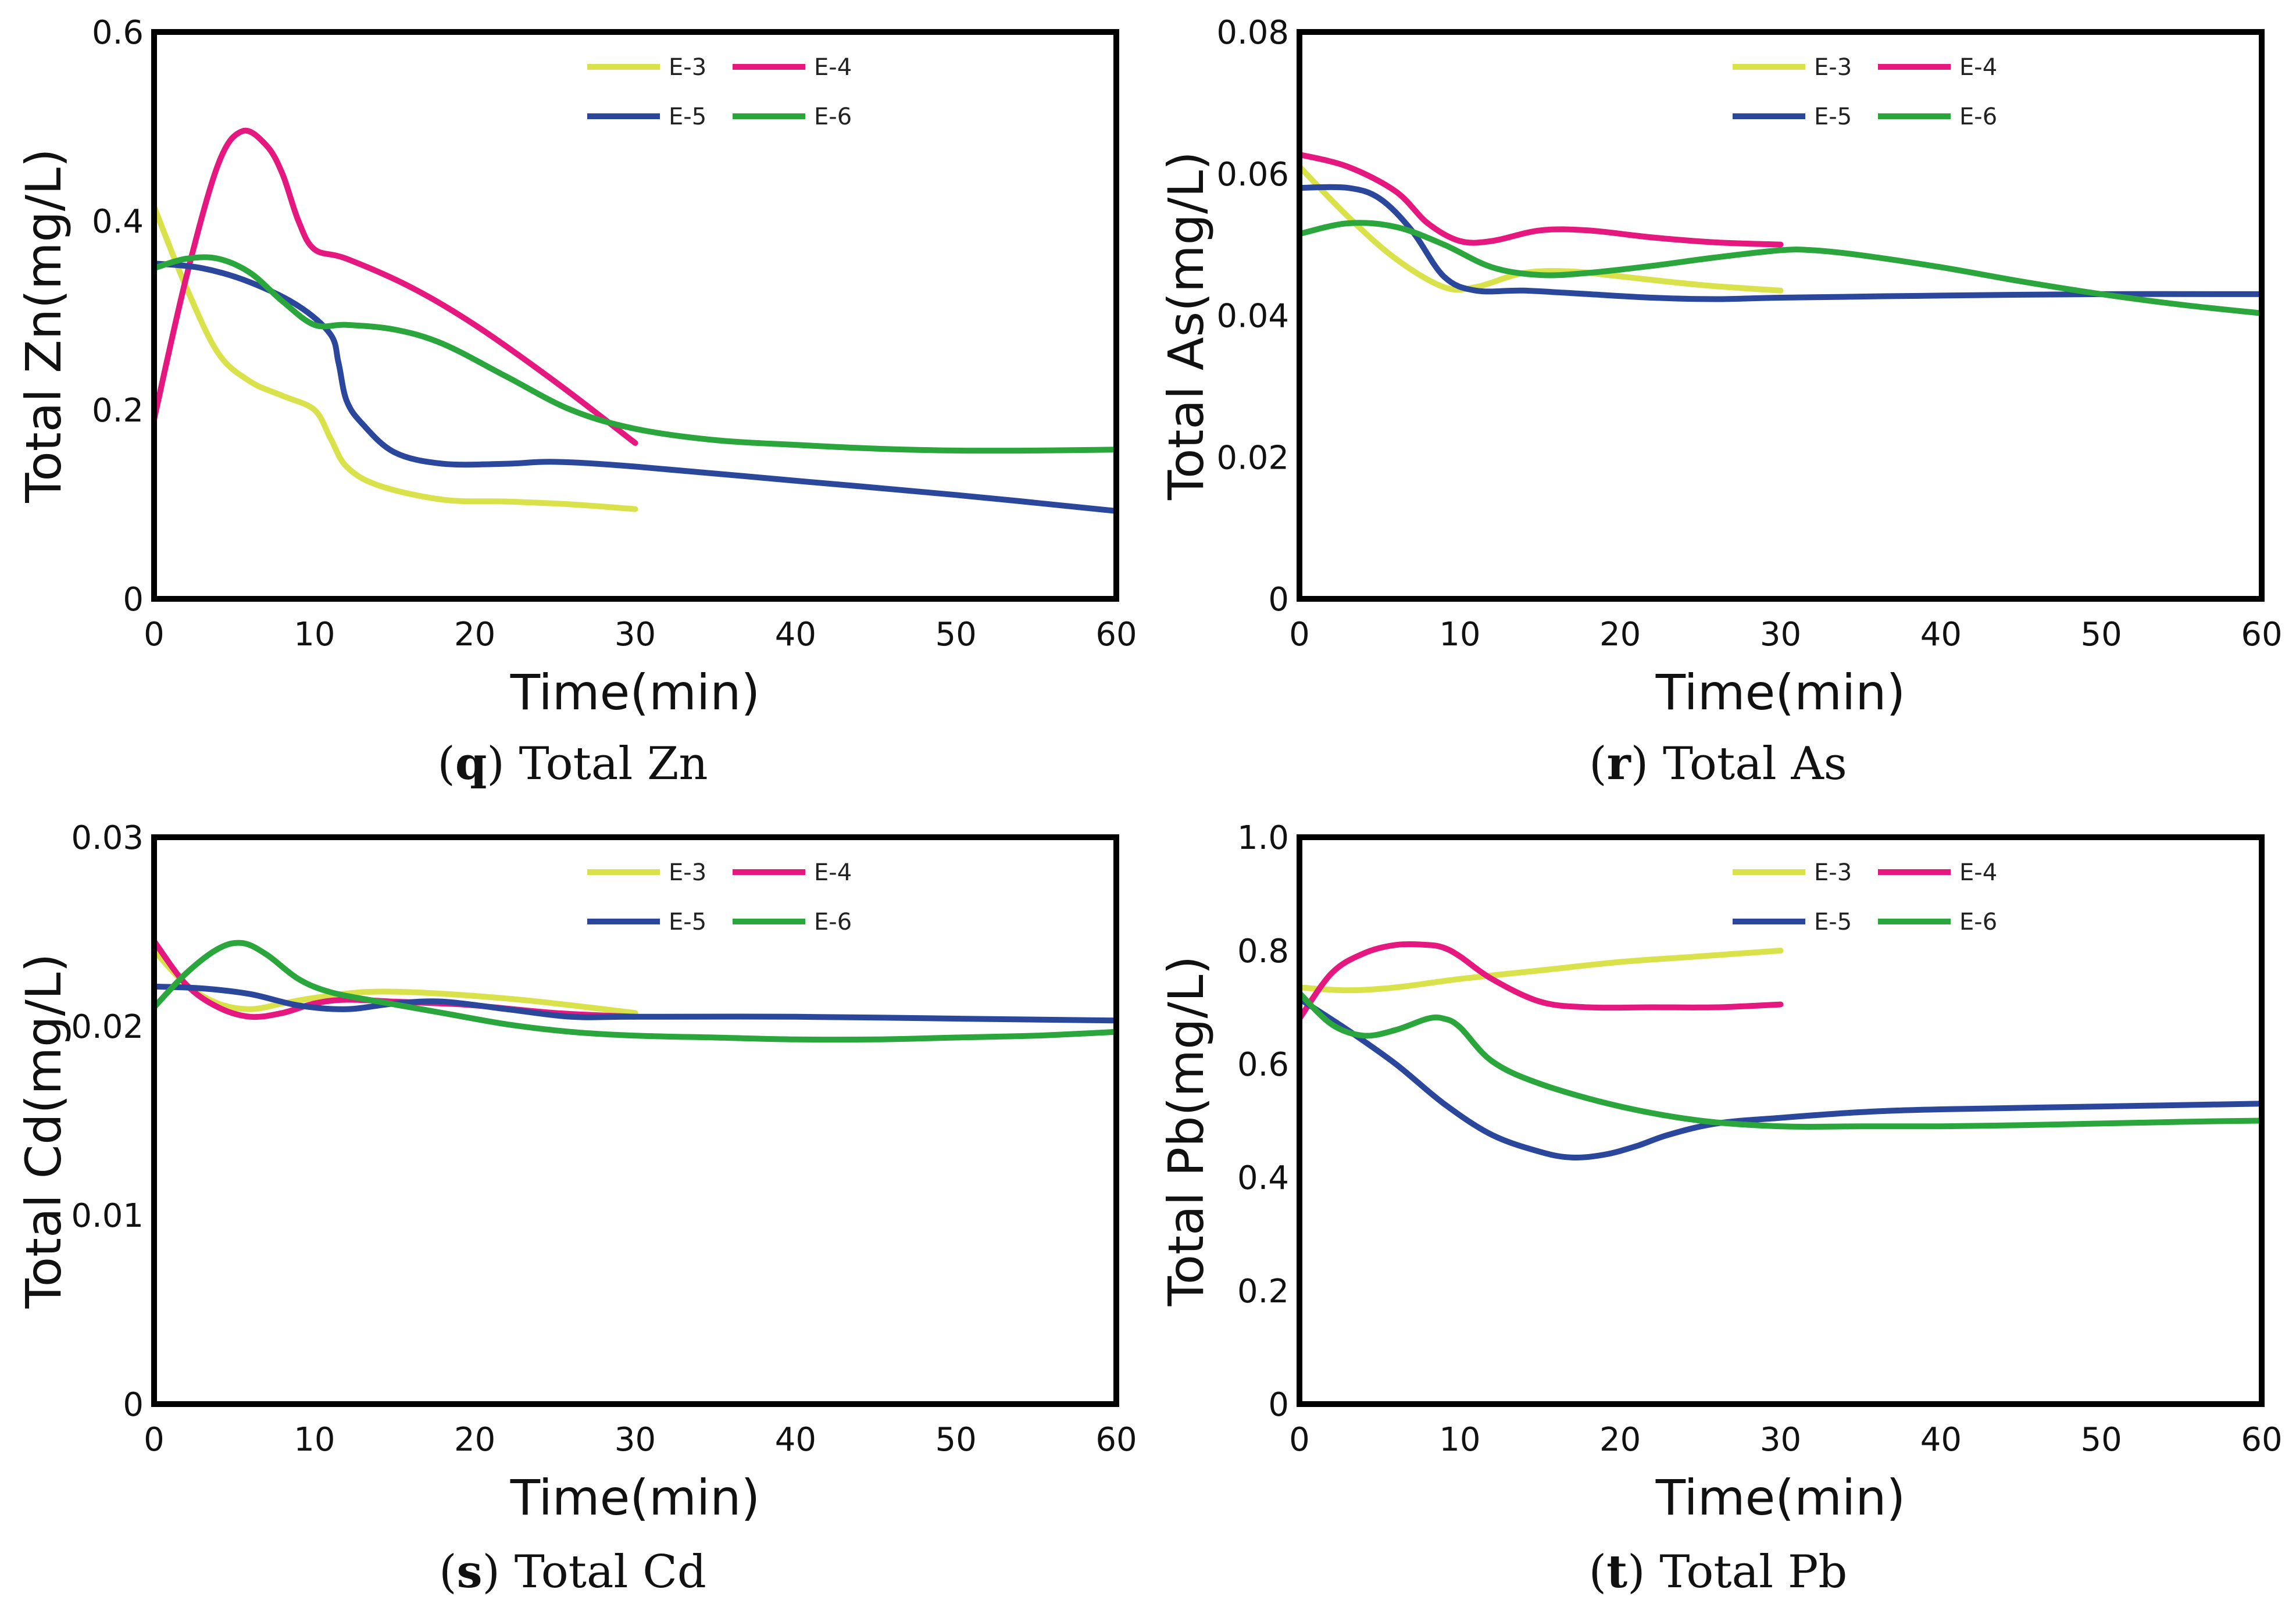 The width and height of the screenshot is (2296, 1607). I want to click on y-axis-title: Total As(mg/L), so click(1186, 326).